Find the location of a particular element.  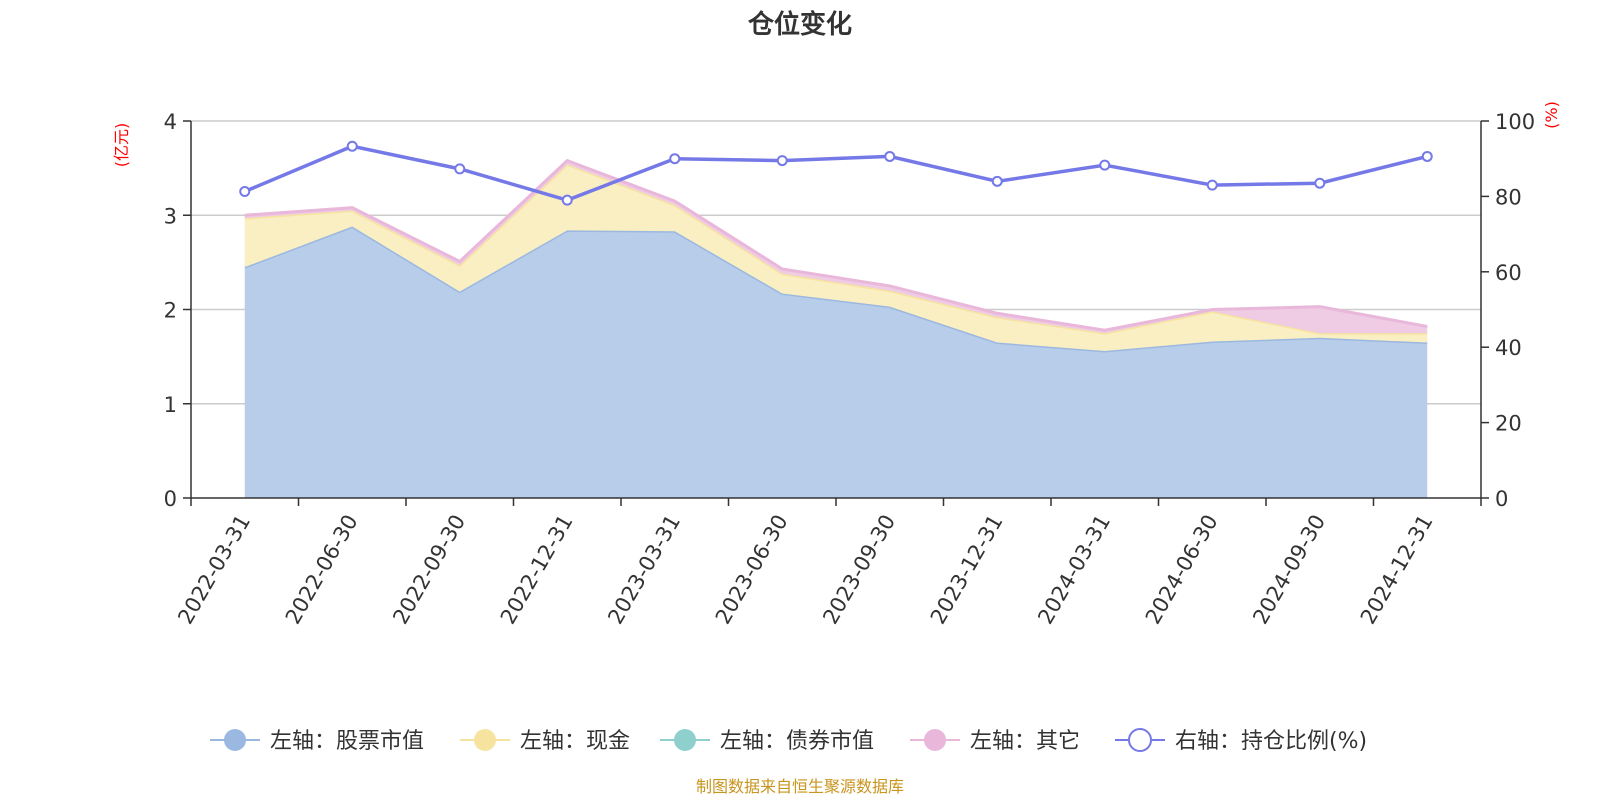

x-axis-tick-label: 2023-03-31 is located at coordinates (644, 570).